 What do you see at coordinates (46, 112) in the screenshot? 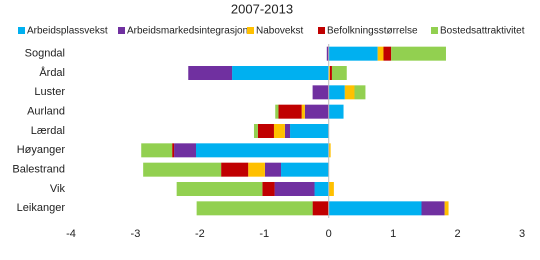
I see `y-tick-label: Aurland` at bounding box center [46, 112].